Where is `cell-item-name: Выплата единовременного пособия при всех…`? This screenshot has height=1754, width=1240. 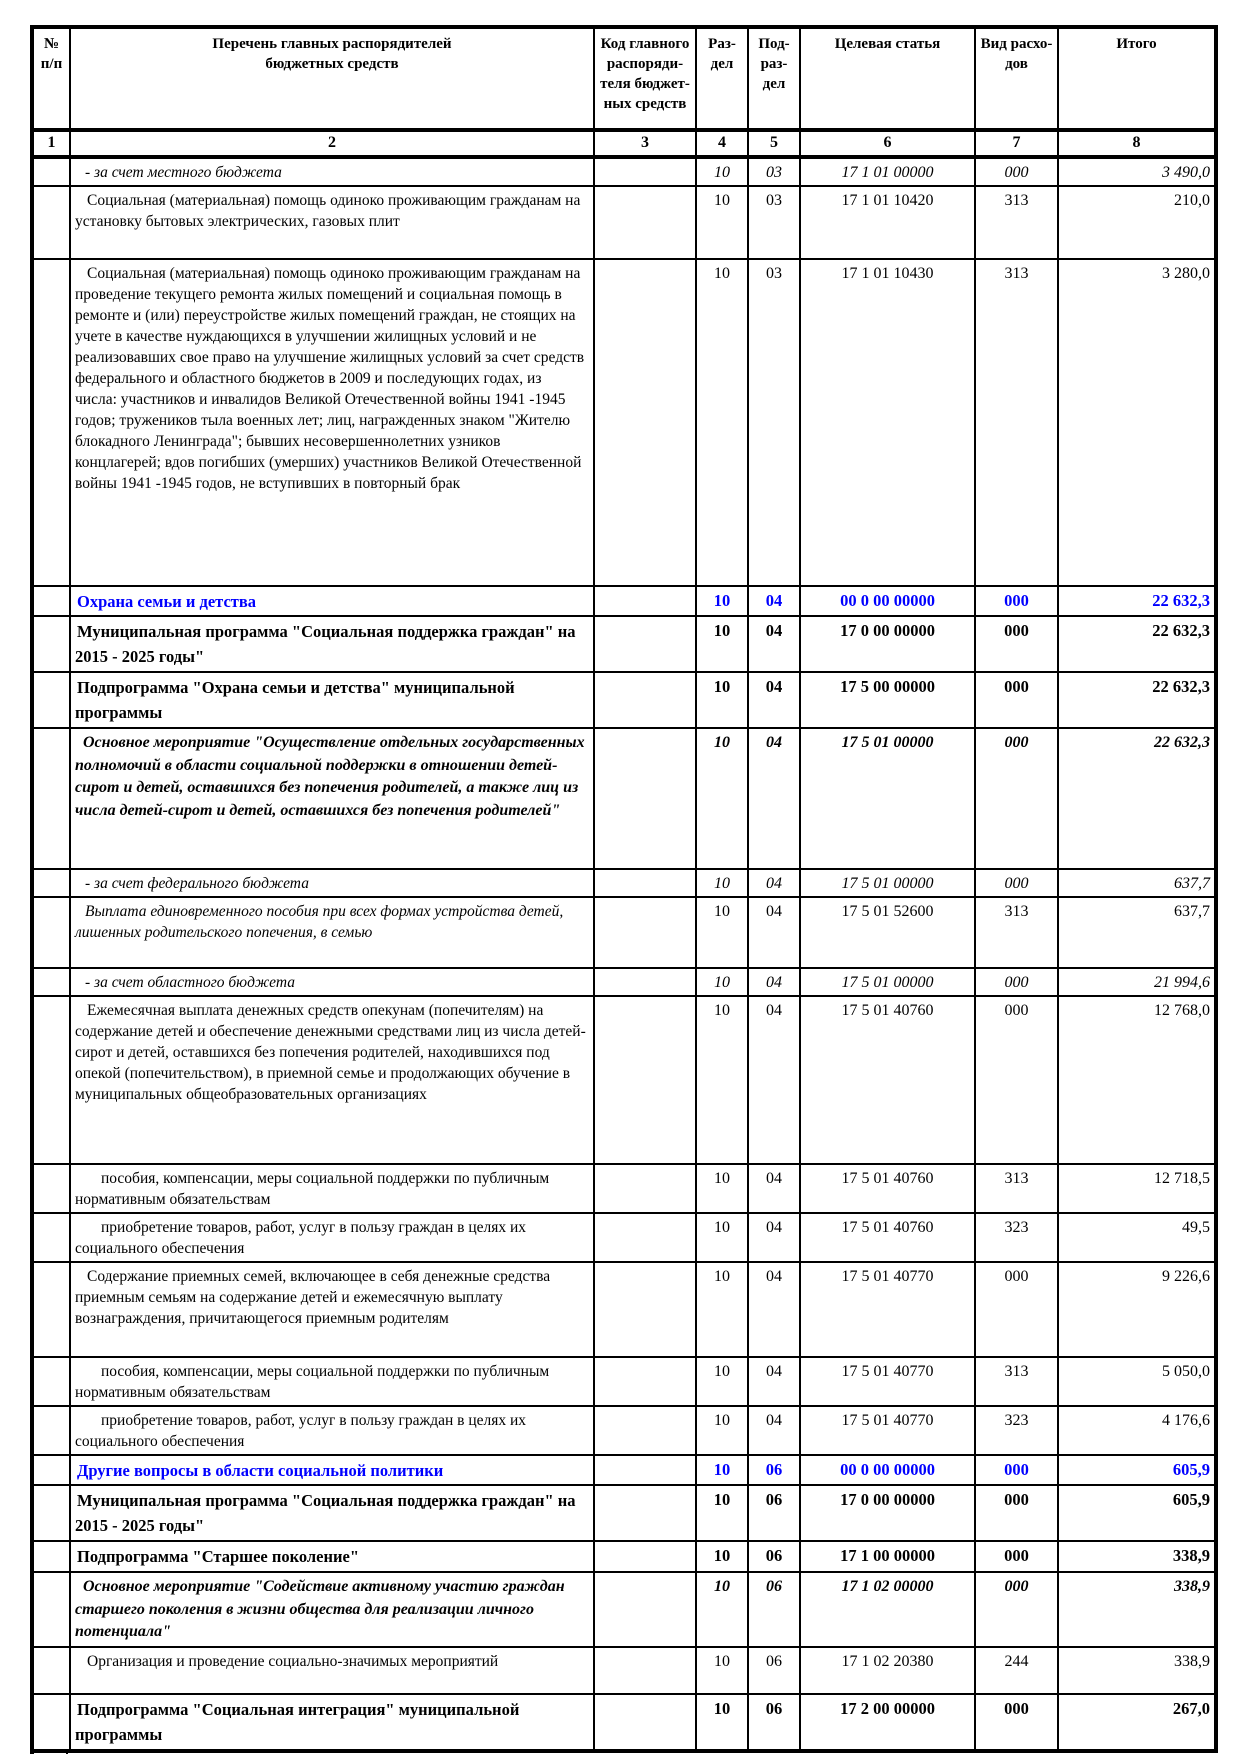
cell-item-name: Выплата единовременного пособия при всех… is located at coordinates (332, 932).